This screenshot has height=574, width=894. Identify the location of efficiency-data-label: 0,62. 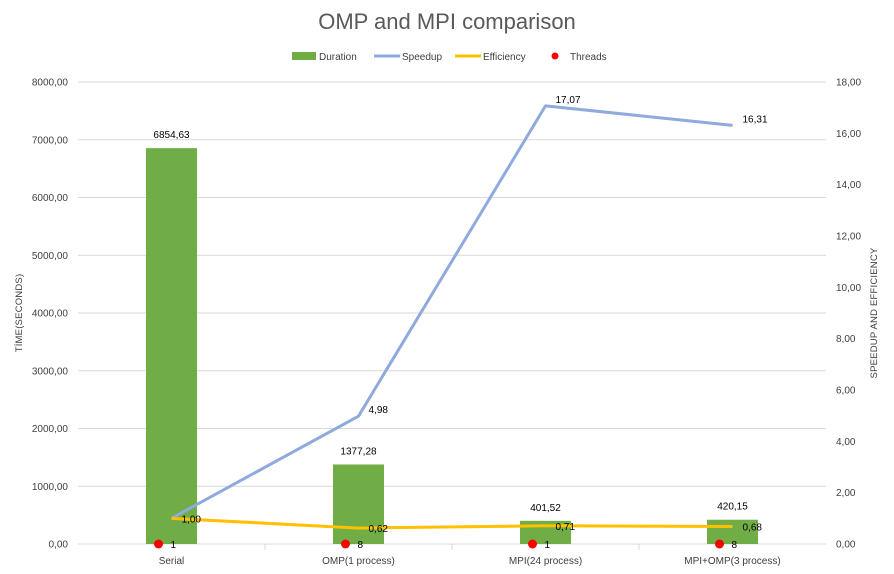
(379, 529).